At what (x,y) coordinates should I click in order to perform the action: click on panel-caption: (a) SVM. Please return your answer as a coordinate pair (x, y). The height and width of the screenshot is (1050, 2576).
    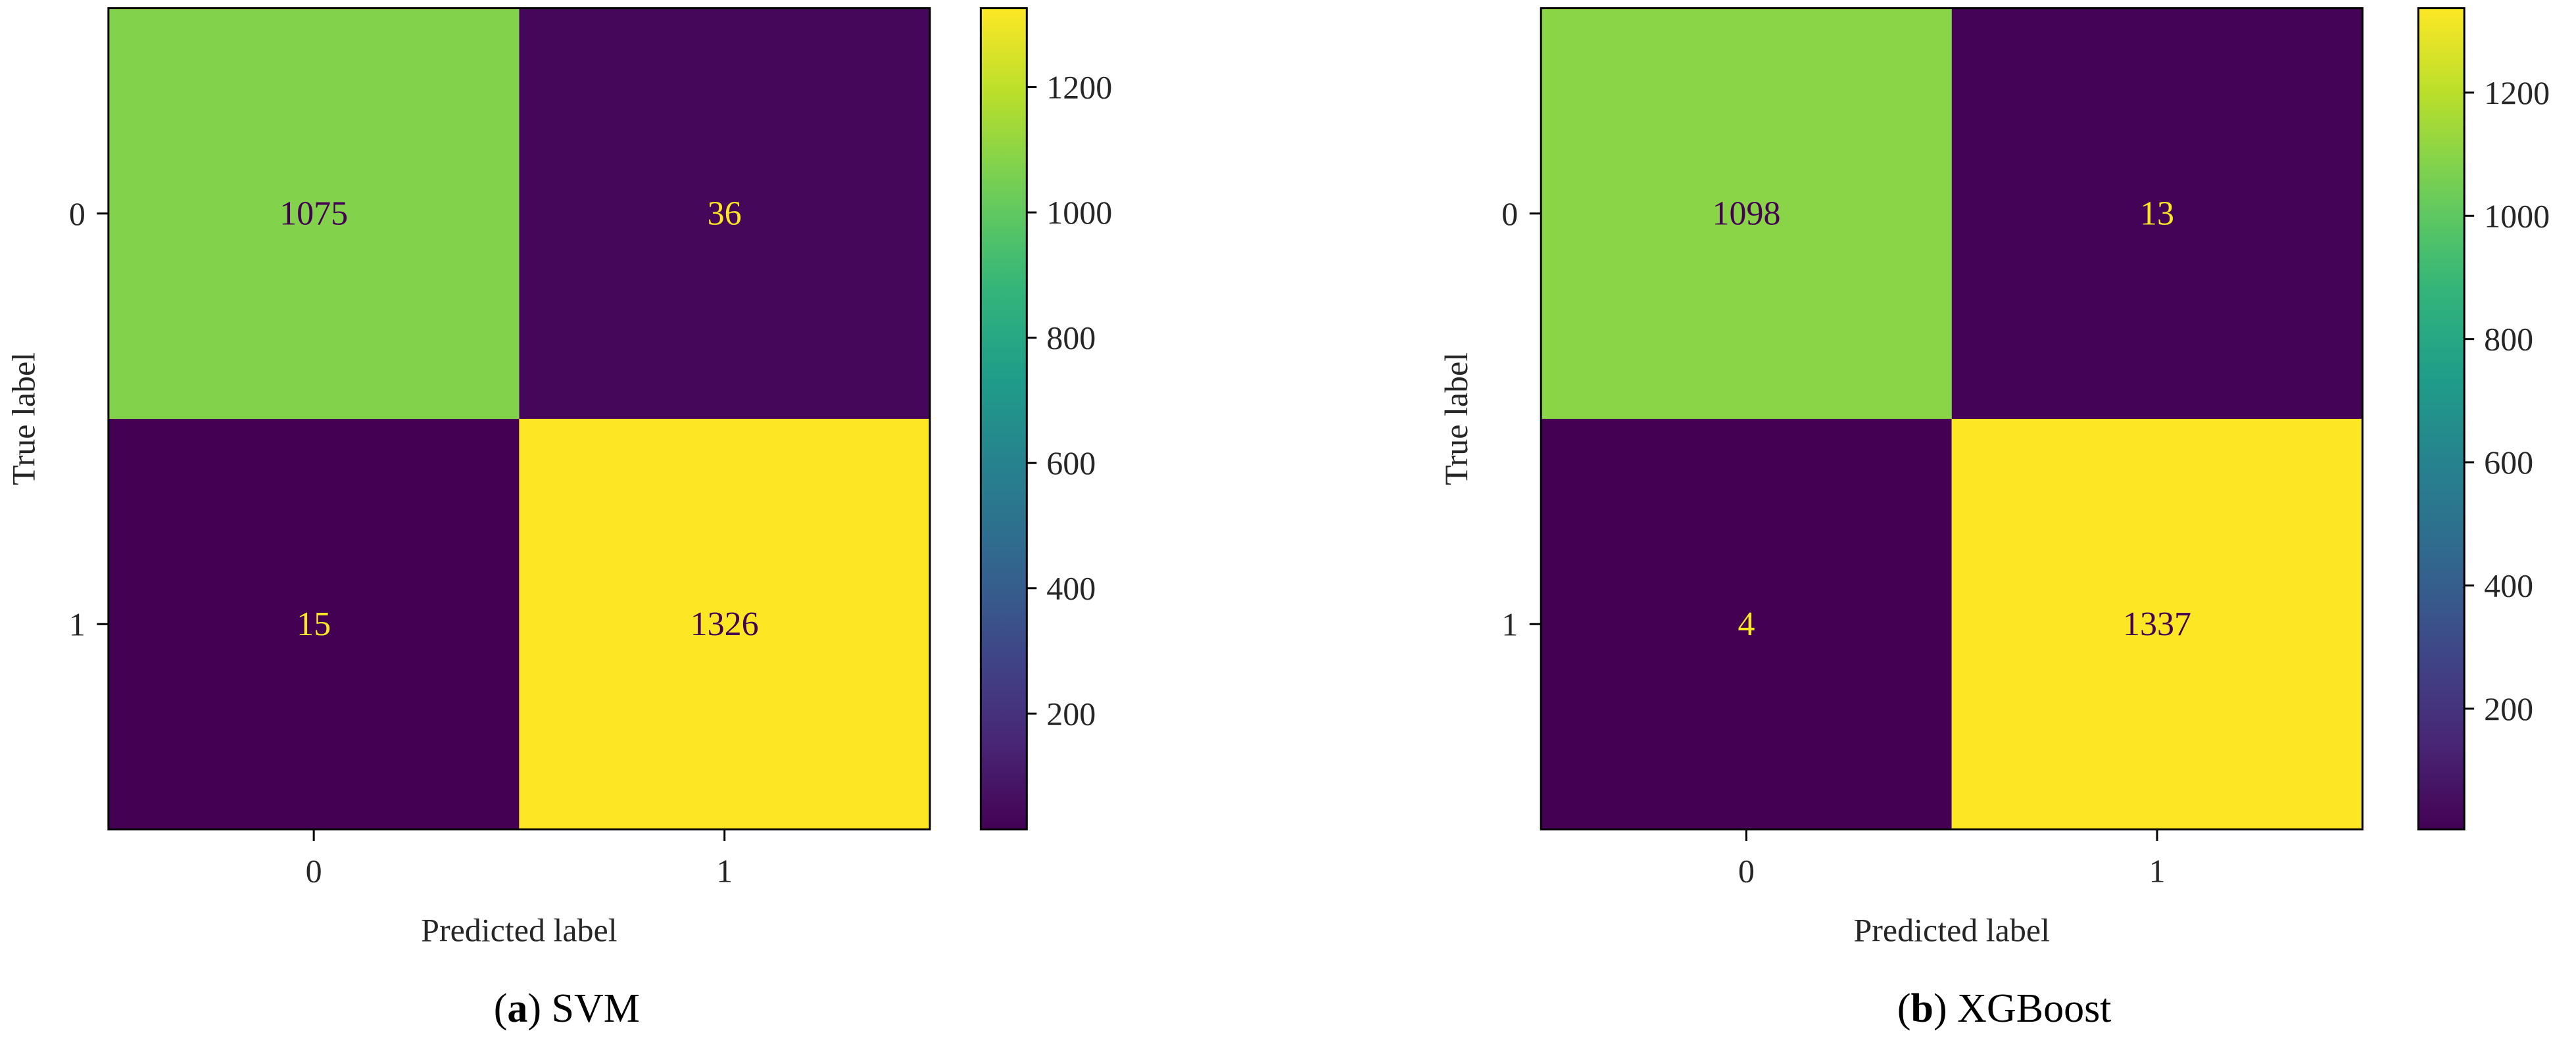
    Looking at the image, I should click on (567, 1008).